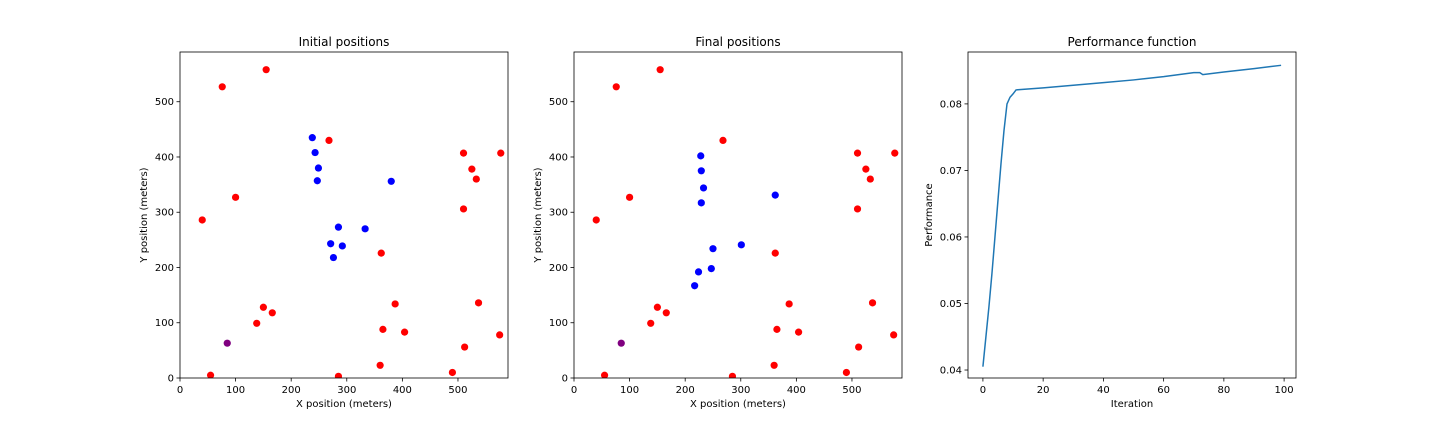  What do you see at coordinates (951, 171) in the screenshot?
I see `y-tick-label: 0.07` at bounding box center [951, 171].